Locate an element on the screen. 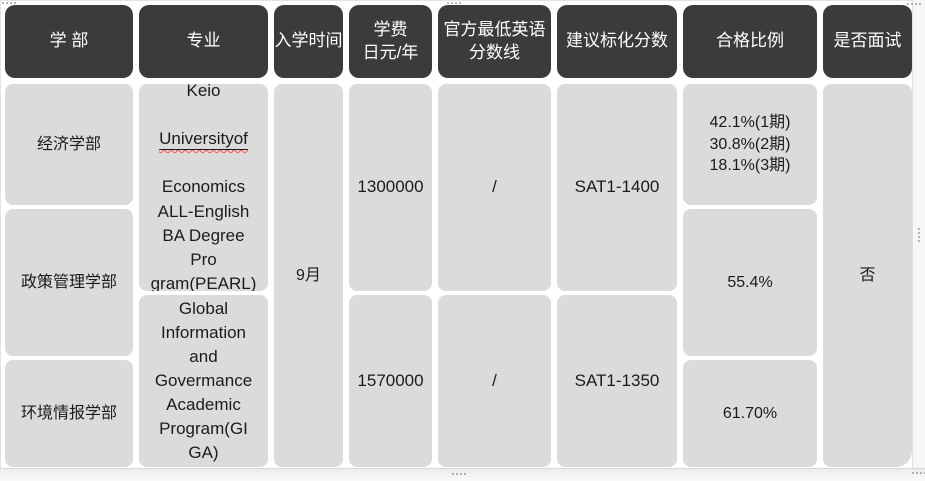 The height and width of the screenshot is (481, 925). cell-tuition-giga: 1570000 is located at coordinates (390, 381).